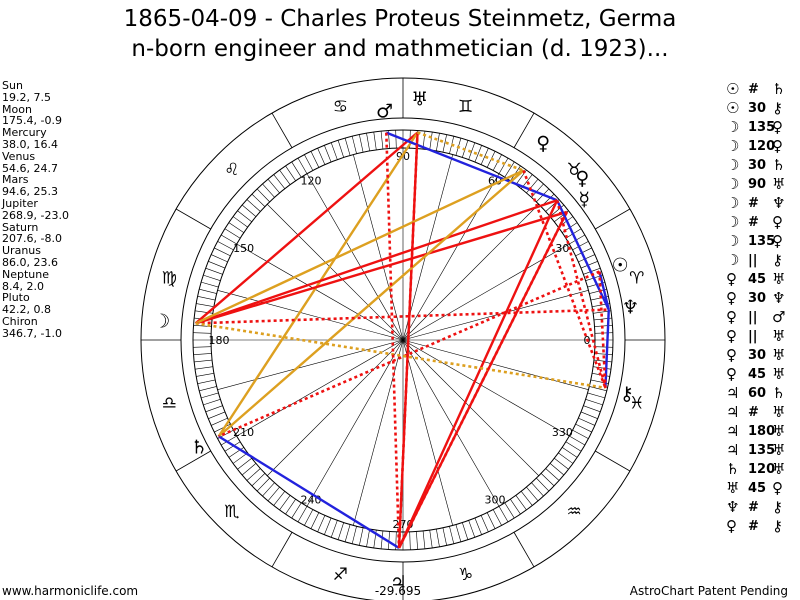 The image size is (800, 600). Describe the element at coordinates (708, 591) in the screenshot. I see `footer-credit: AstroChart Patent Pending` at that location.